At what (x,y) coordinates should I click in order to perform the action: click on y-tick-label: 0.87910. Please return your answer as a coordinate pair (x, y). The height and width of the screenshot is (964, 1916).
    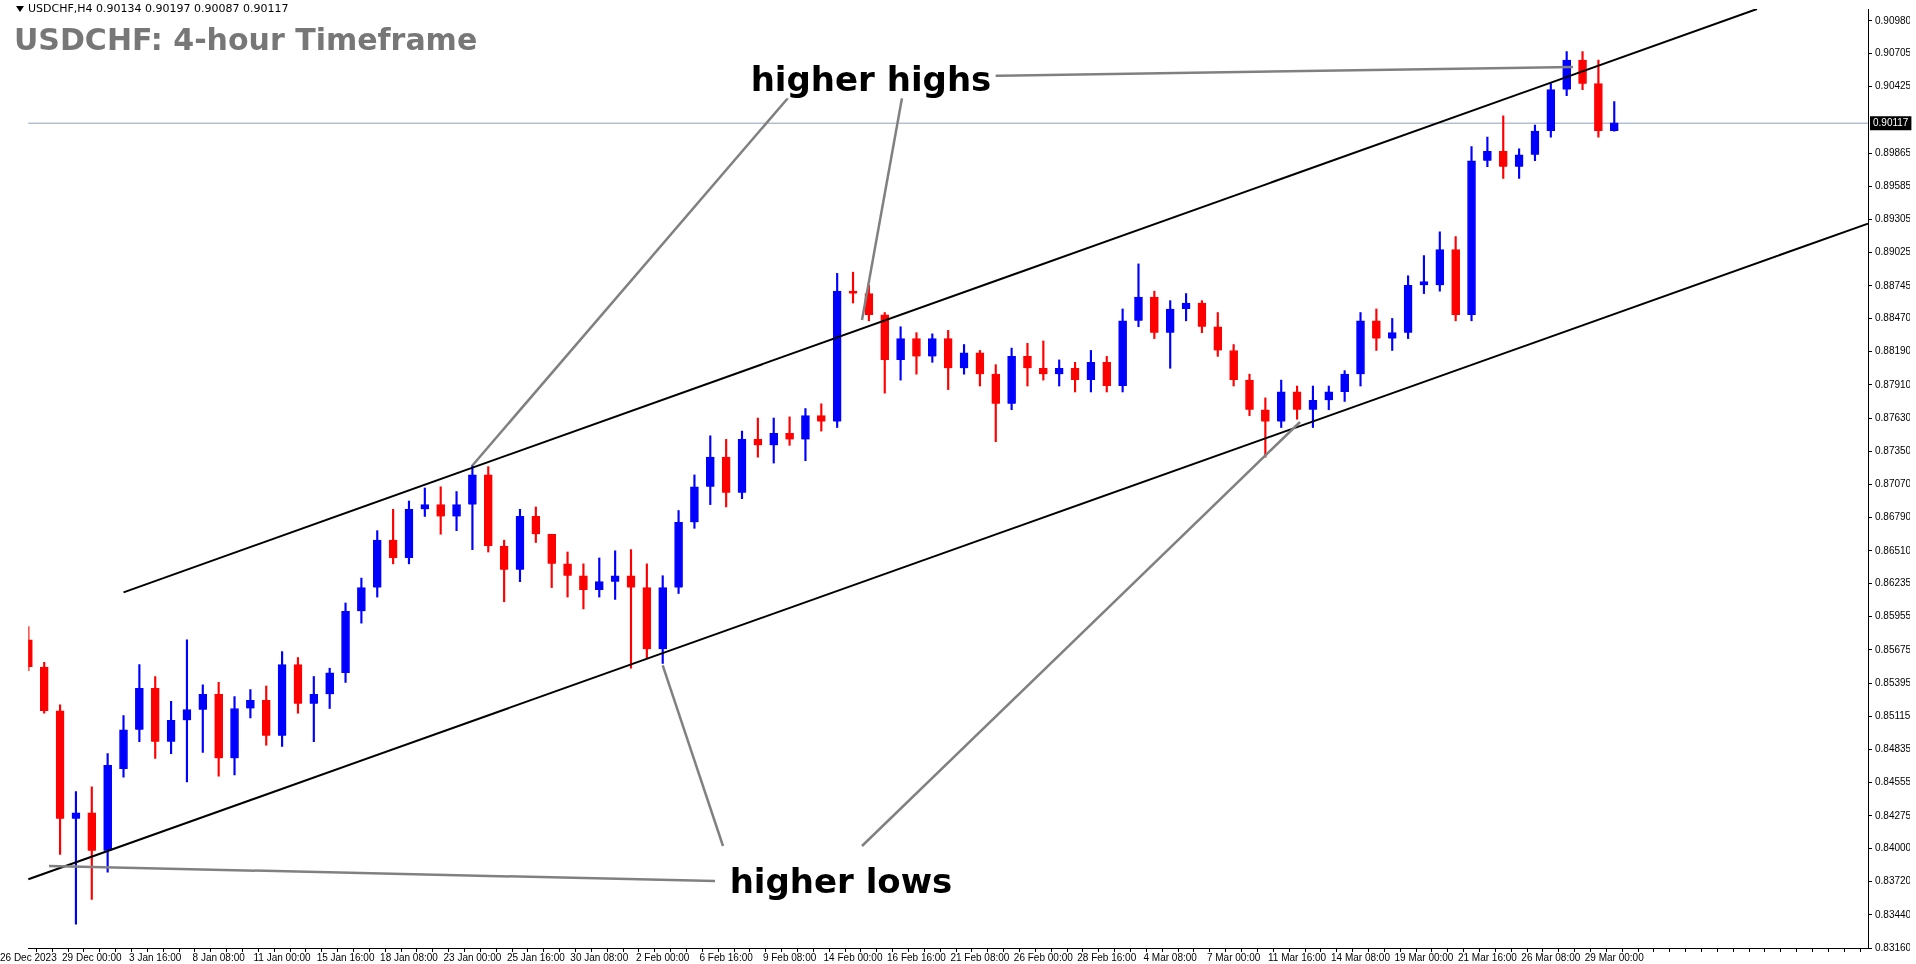
    Looking at the image, I should click on (1893, 384).